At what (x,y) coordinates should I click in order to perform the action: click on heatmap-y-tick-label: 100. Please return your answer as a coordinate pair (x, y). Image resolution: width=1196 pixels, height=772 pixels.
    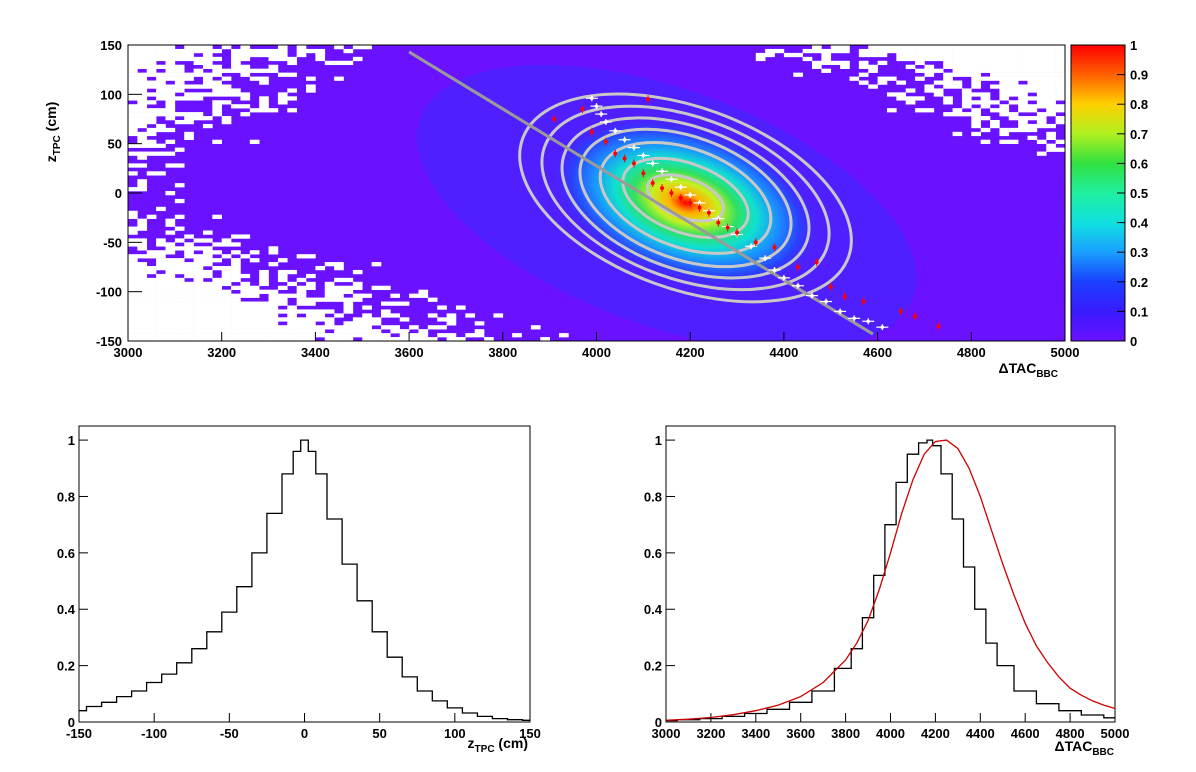
    Looking at the image, I should click on (111, 94).